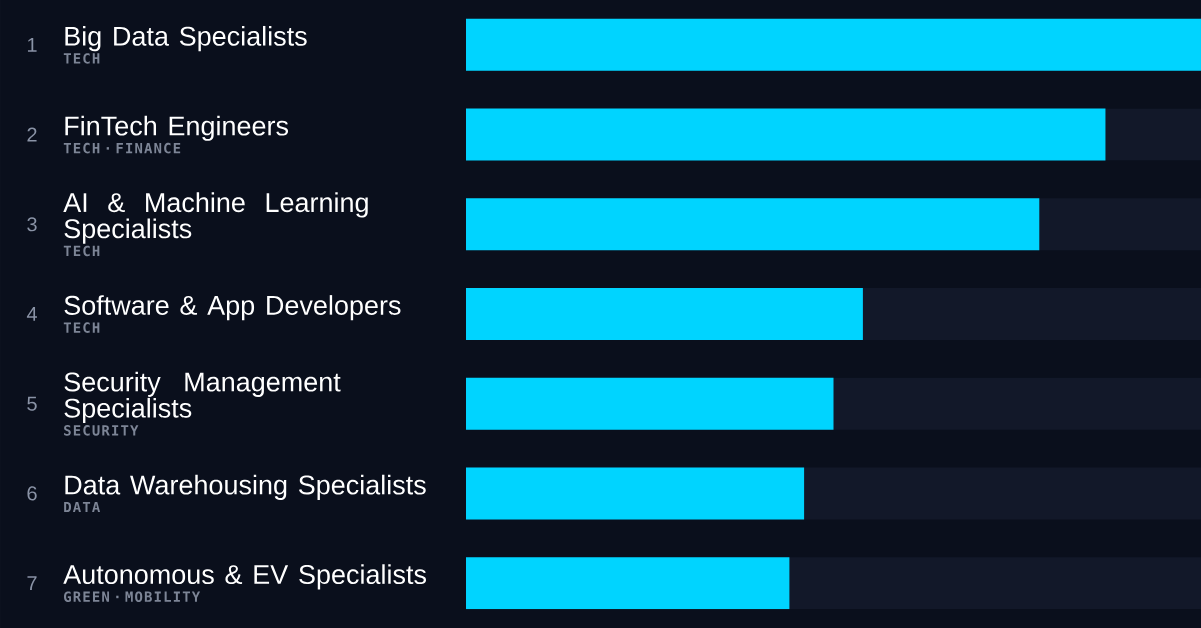 This screenshot has height=628, width=1201. What do you see at coordinates (32, 583) in the screenshot?
I see `text: 7` at bounding box center [32, 583].